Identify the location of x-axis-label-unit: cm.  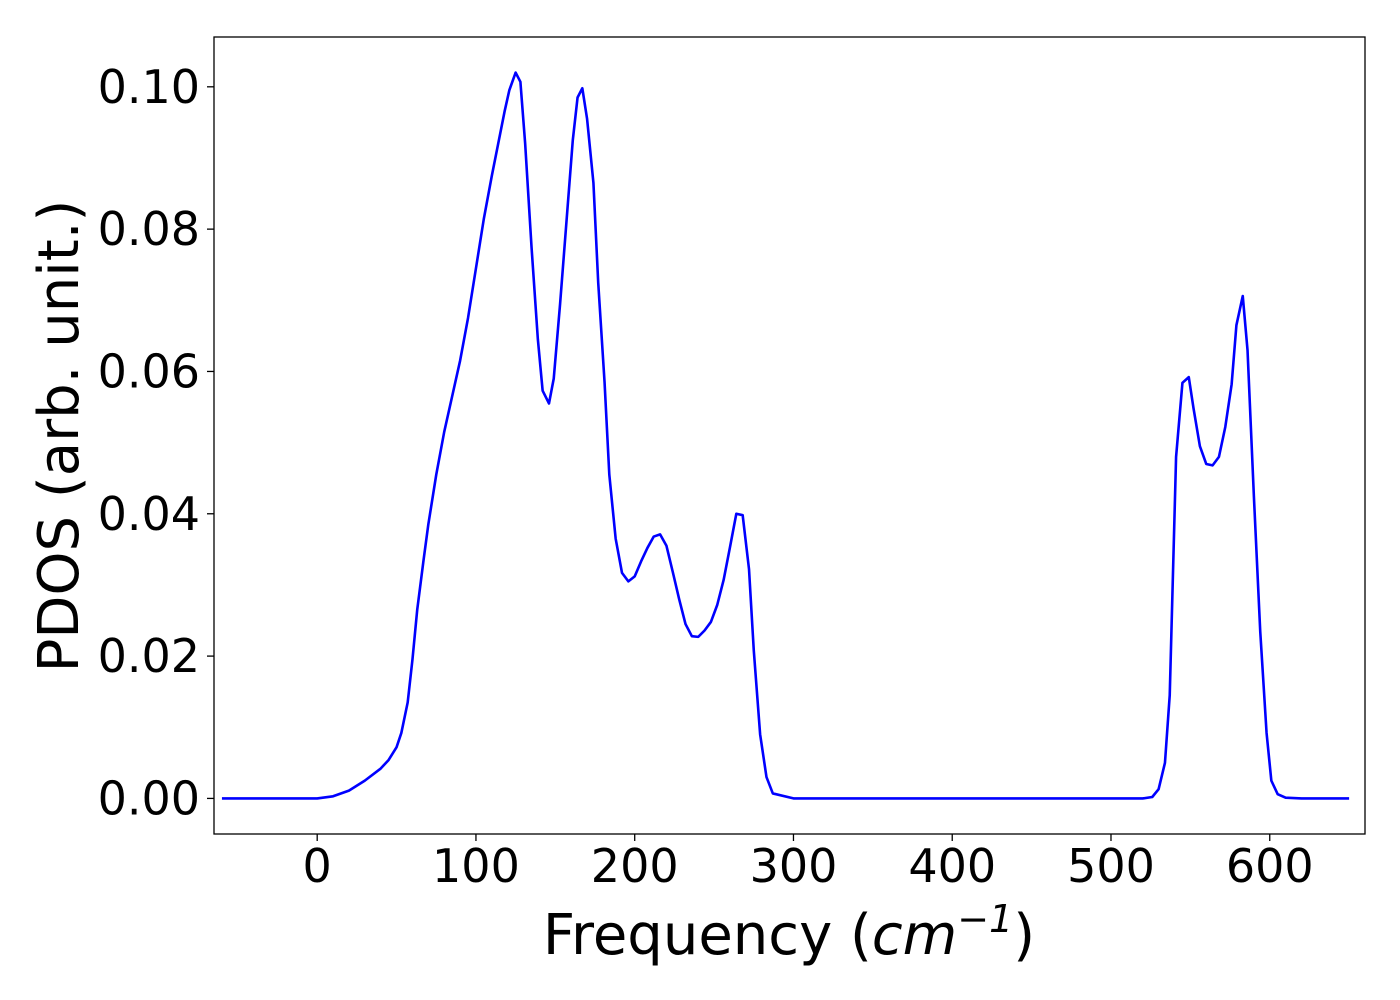
(914, 935).